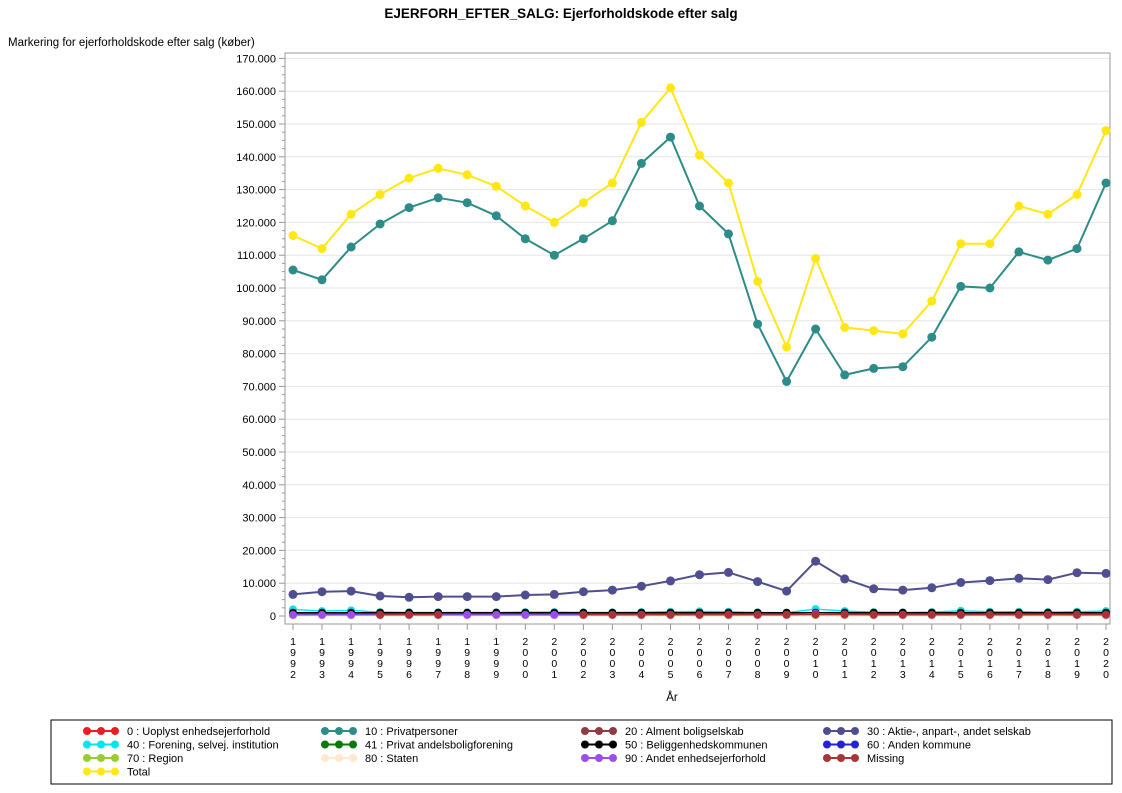  Describe the element at coordinates (700, 675) in the screenshot. I see `x-tick-label-digit: 6` at that location.